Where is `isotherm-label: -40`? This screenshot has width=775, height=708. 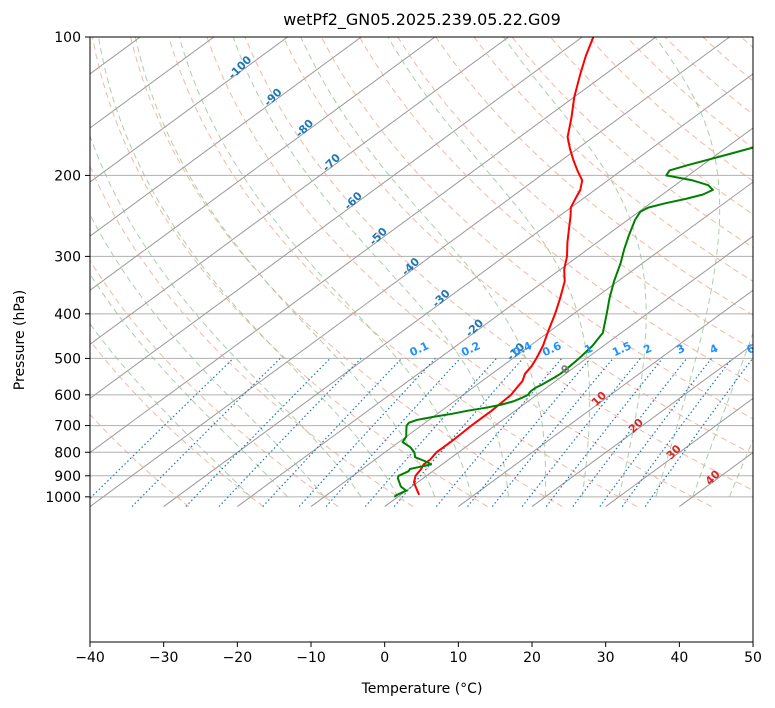 isotherm-label: -40 is located at coordinates (410, 266).